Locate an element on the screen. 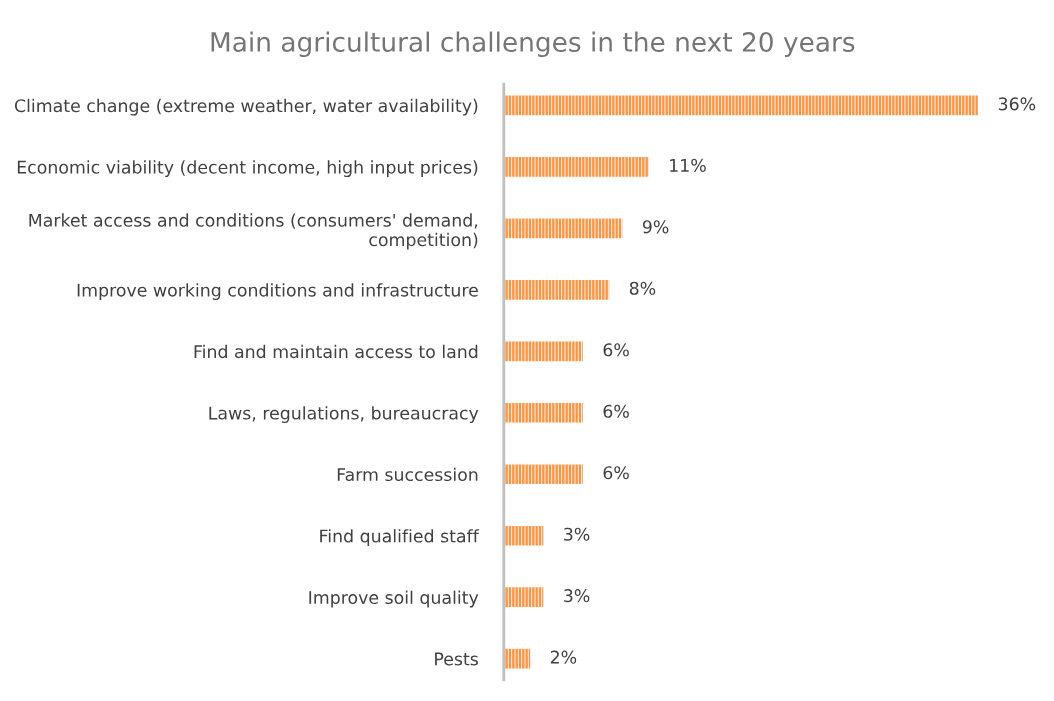 This screenshot has width=1054, height=701. y-tick-label: Farm succession is located at coordinates (407, 474).